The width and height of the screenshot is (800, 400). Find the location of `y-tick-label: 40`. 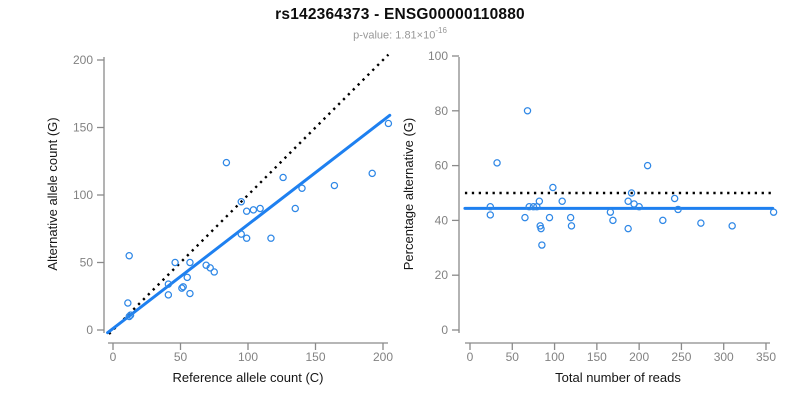

y-tick-label: 40 is located at coordinates (442, 220).